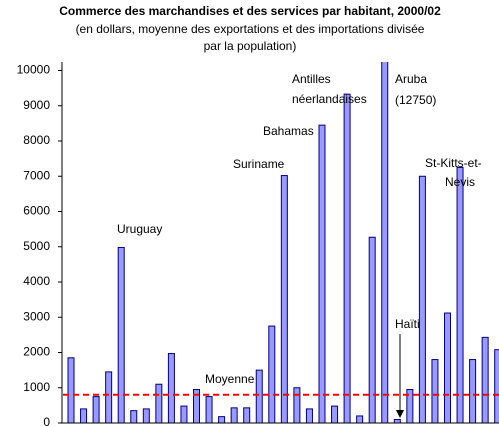  I want to click on annotation: Aruba, so click(411, 79).